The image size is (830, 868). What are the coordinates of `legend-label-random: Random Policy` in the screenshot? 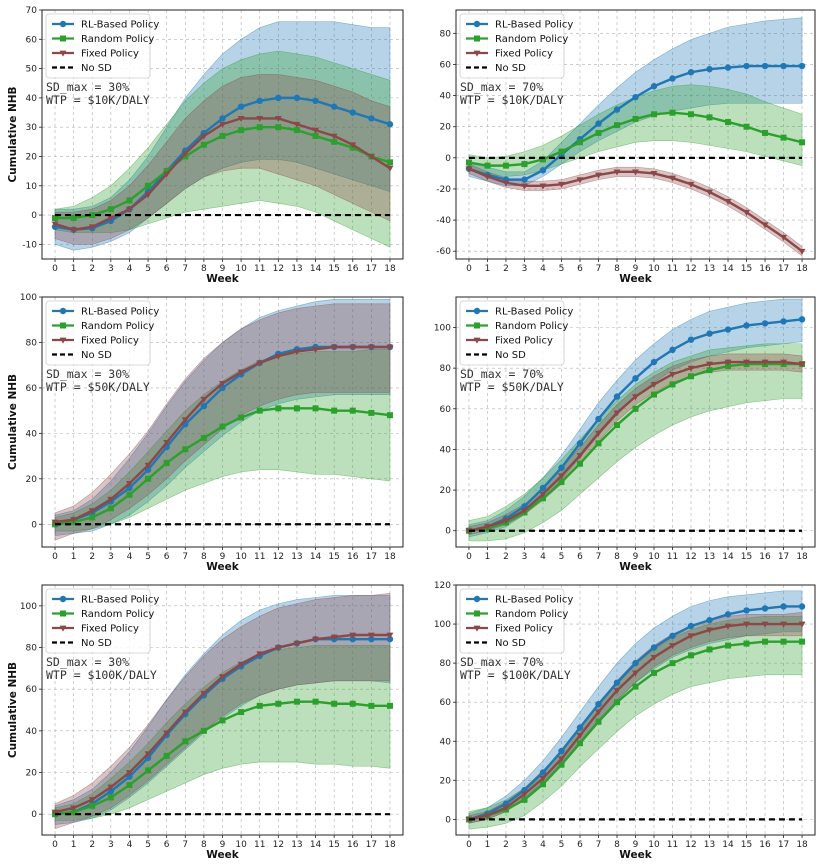 It's located at (117, 39).